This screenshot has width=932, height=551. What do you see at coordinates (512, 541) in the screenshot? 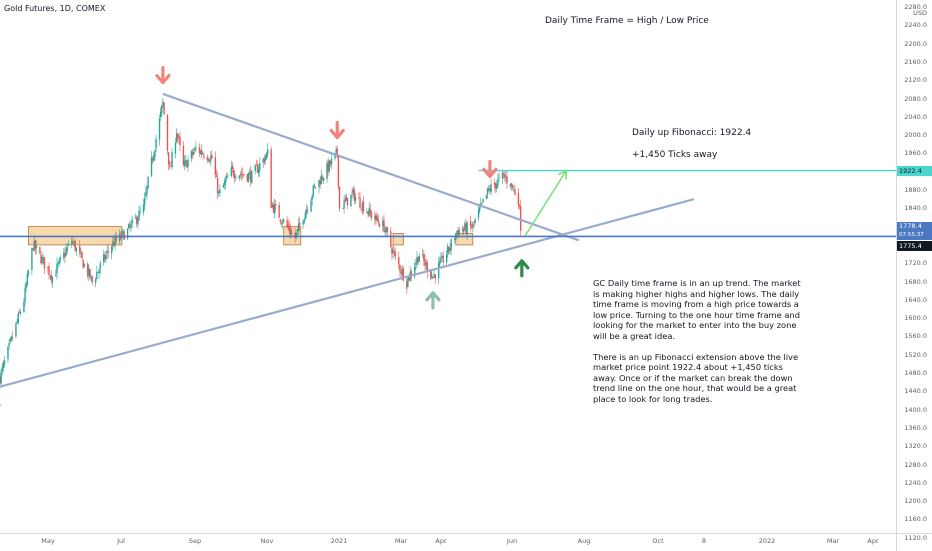
I see `time-tick-label: Jun` at bounding box center [512, 541].